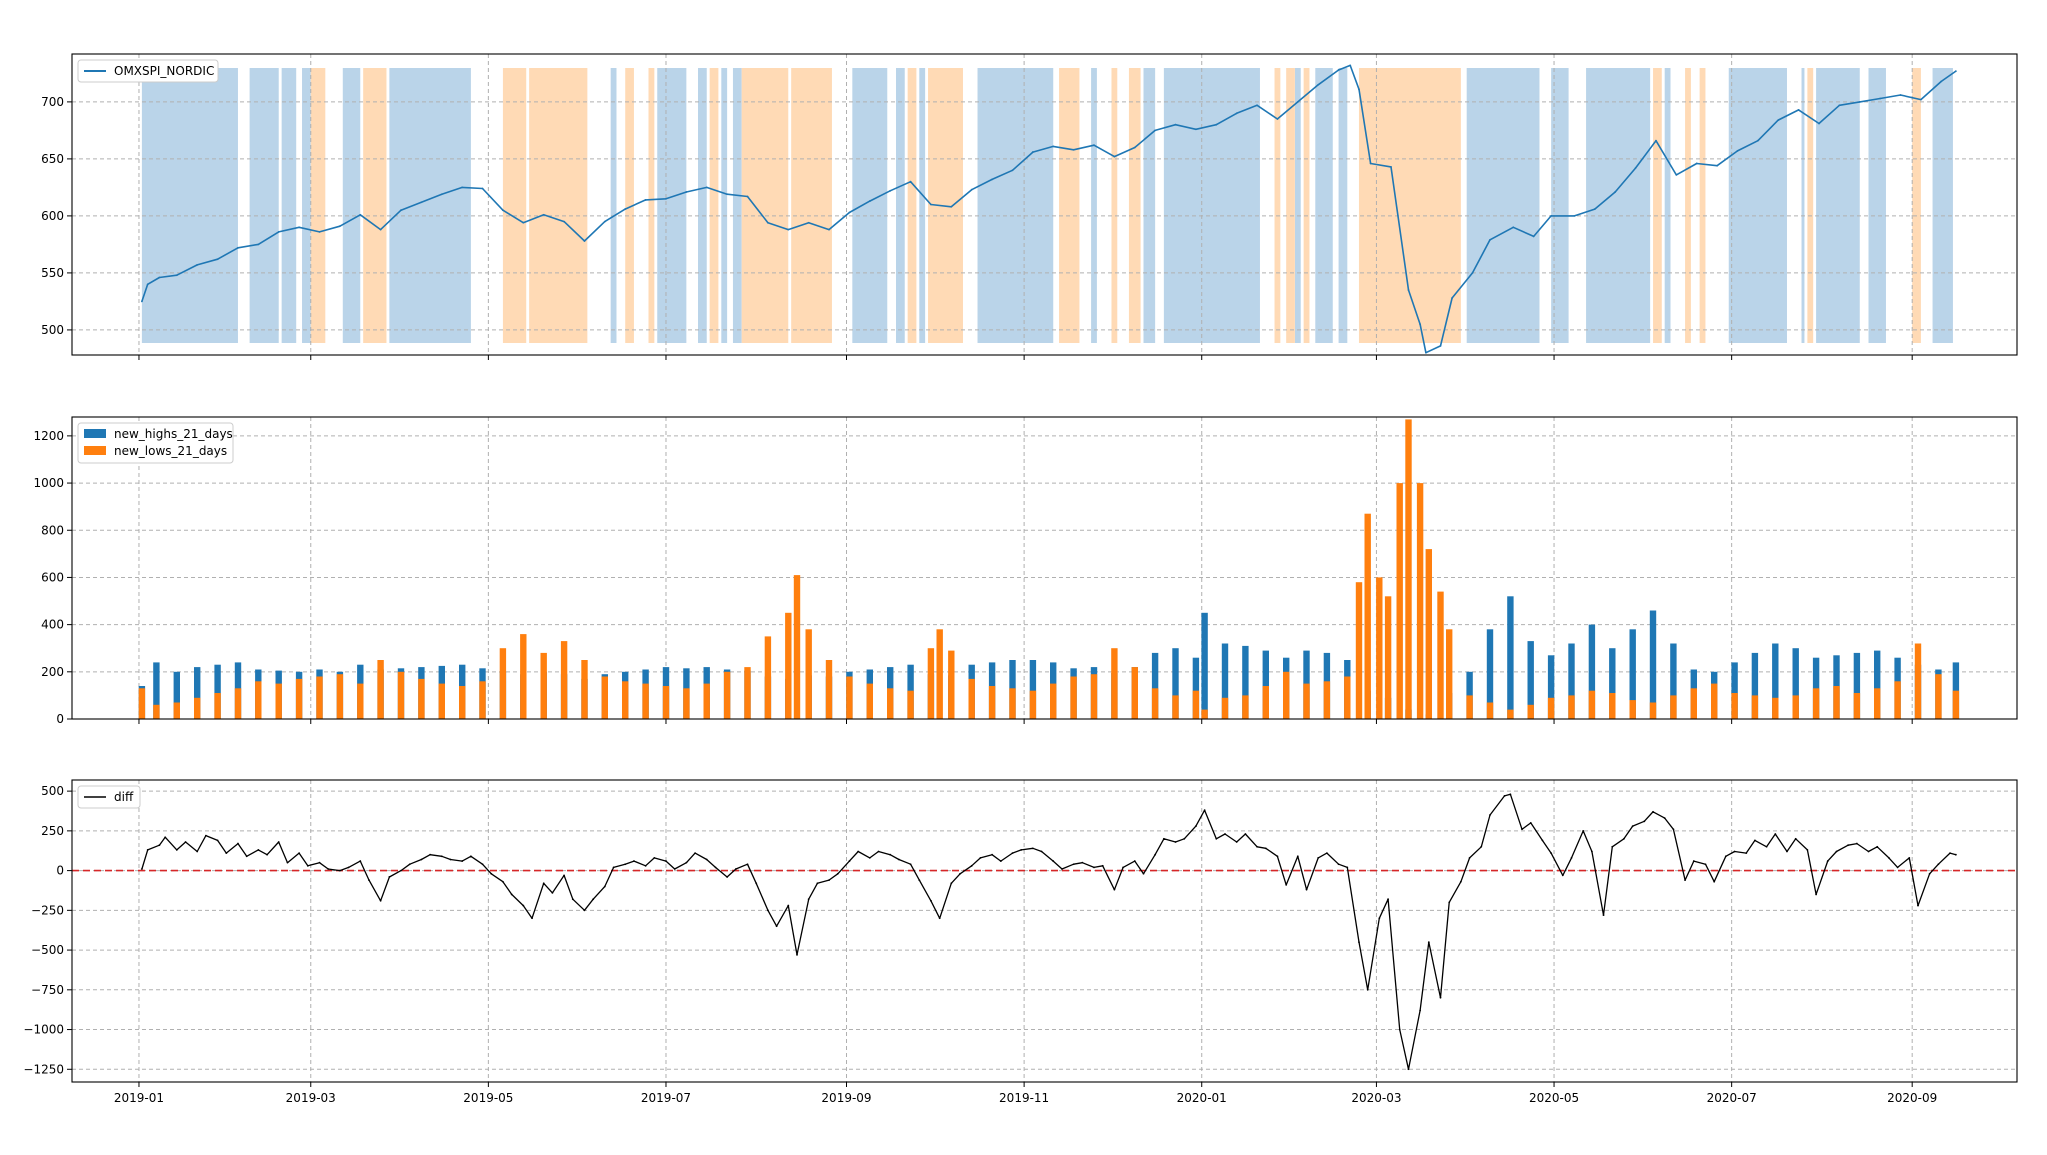 This screenshot has width=2047, height=1155. Describe the element at coordinates (1554, 1098) in the screenshot. I see `x-tick-label-2020-05: 2020-05` at that location.